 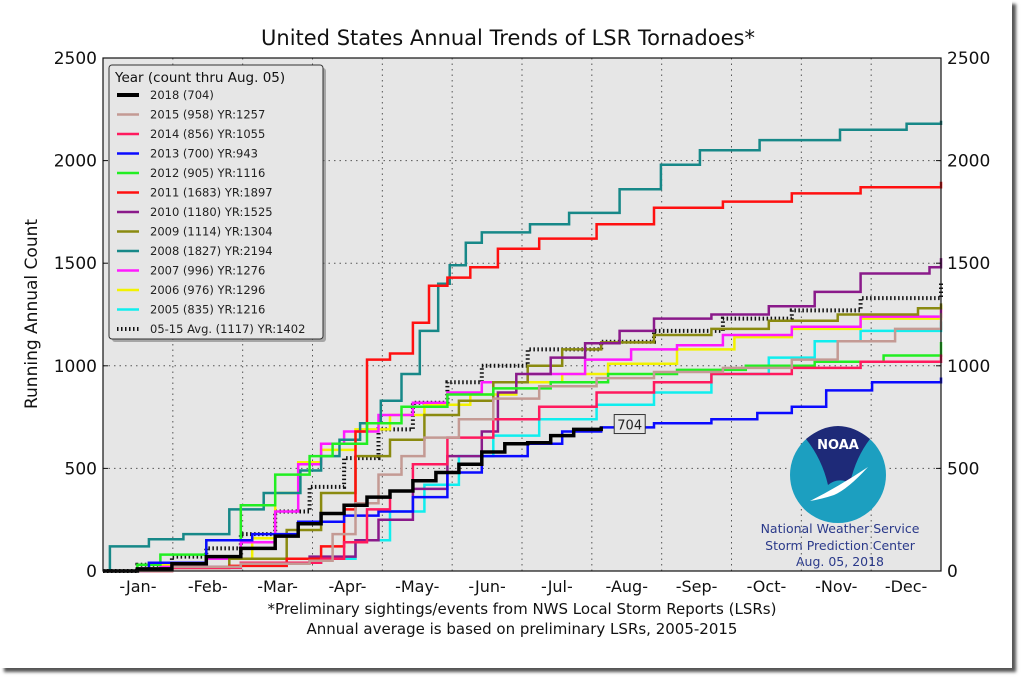 I want to click on legend-label: 2013 (700) YR:943, so click(x=204, y=154).